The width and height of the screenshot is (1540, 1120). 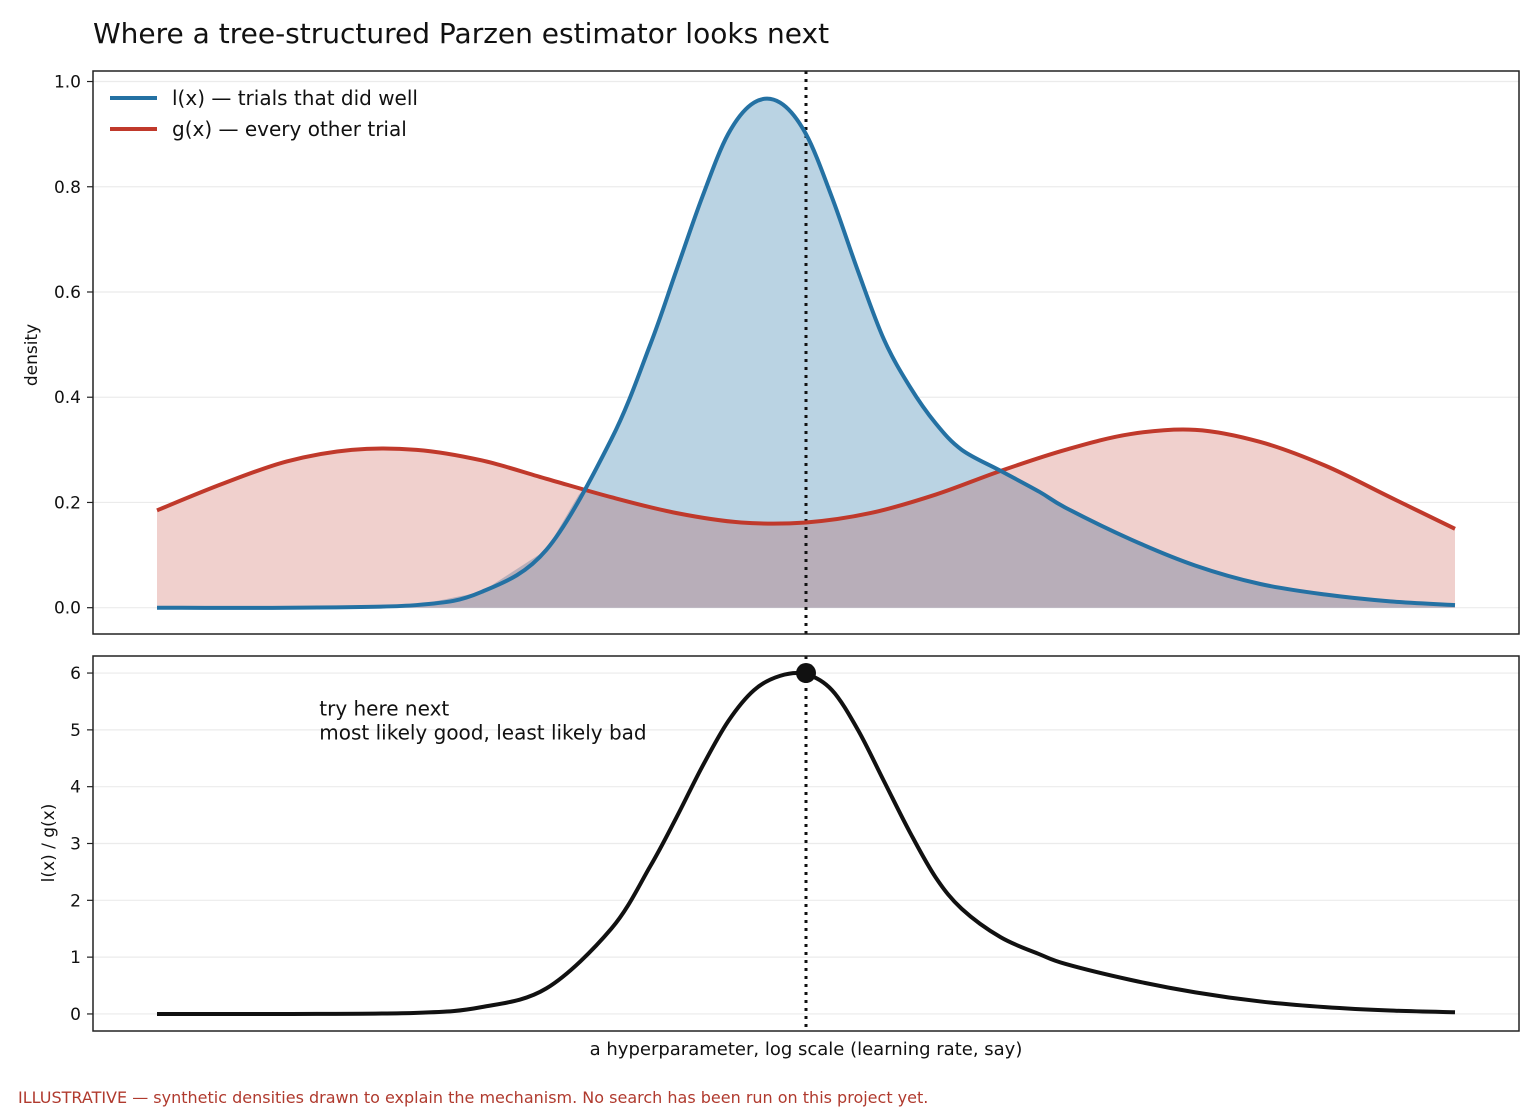 What do you see at coordinates (75, 731) in the screenshot?
I see `y-tick-label: 5` at bounding box center [75, 731].